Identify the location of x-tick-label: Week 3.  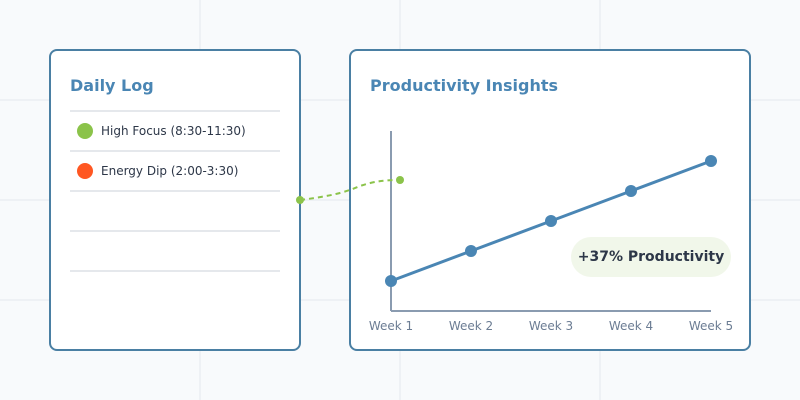
(551, 326).